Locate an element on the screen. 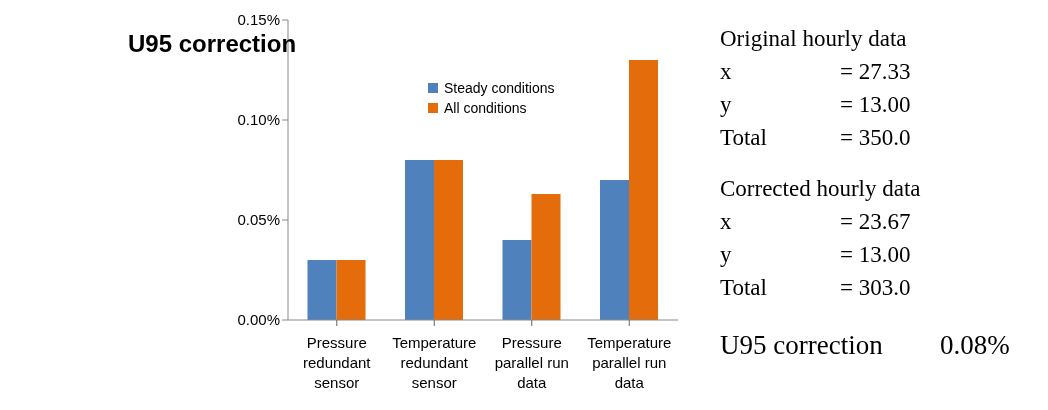 This screenshot has height=410, width=1048. x-tick-label: Pressure parallel run data is located at coordinates (531, 362).